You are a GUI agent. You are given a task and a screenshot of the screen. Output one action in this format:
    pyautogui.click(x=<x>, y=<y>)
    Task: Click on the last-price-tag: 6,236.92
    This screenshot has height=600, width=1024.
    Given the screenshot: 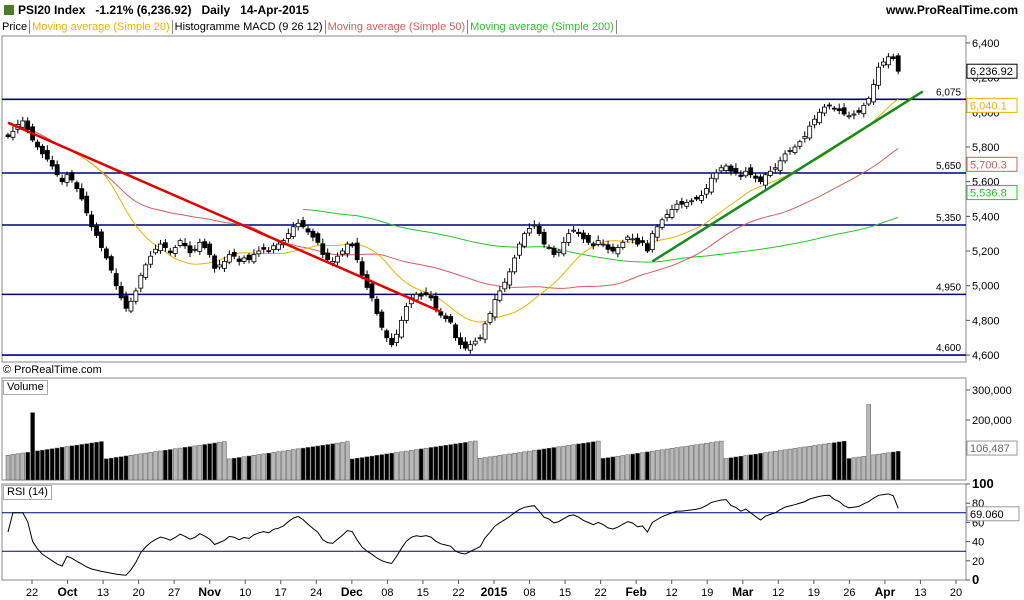 What is the action you would take?
    pyautogui.click(x=991, y=72)
    